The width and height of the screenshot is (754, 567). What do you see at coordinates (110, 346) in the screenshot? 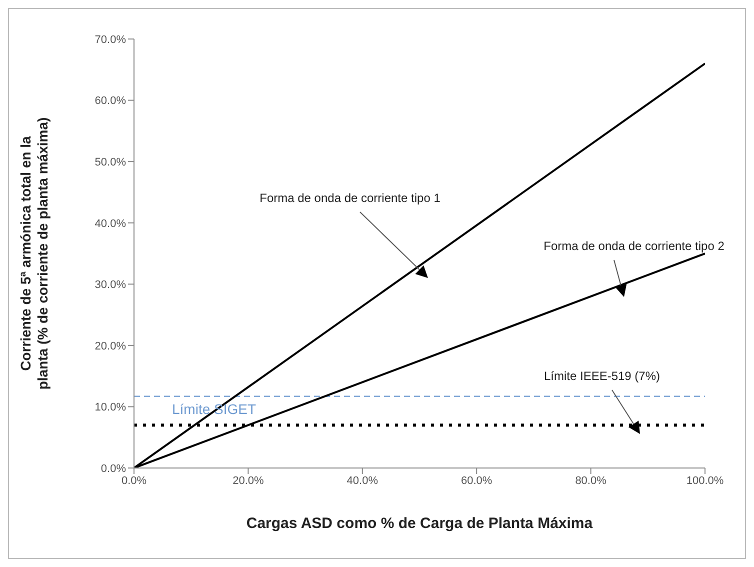
I see `y-tick-label: 20.0%` at bounding box center [110, 346].